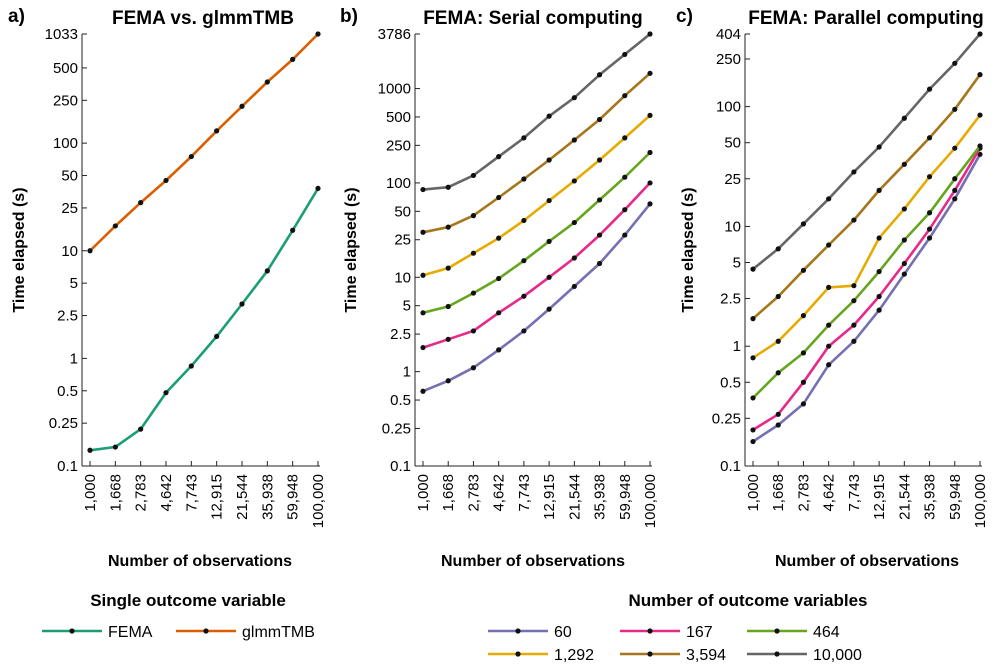 The width and height of the screenshot is (1000, 667). I want to click on x-tick-label: 100,000, so click(318, 501).